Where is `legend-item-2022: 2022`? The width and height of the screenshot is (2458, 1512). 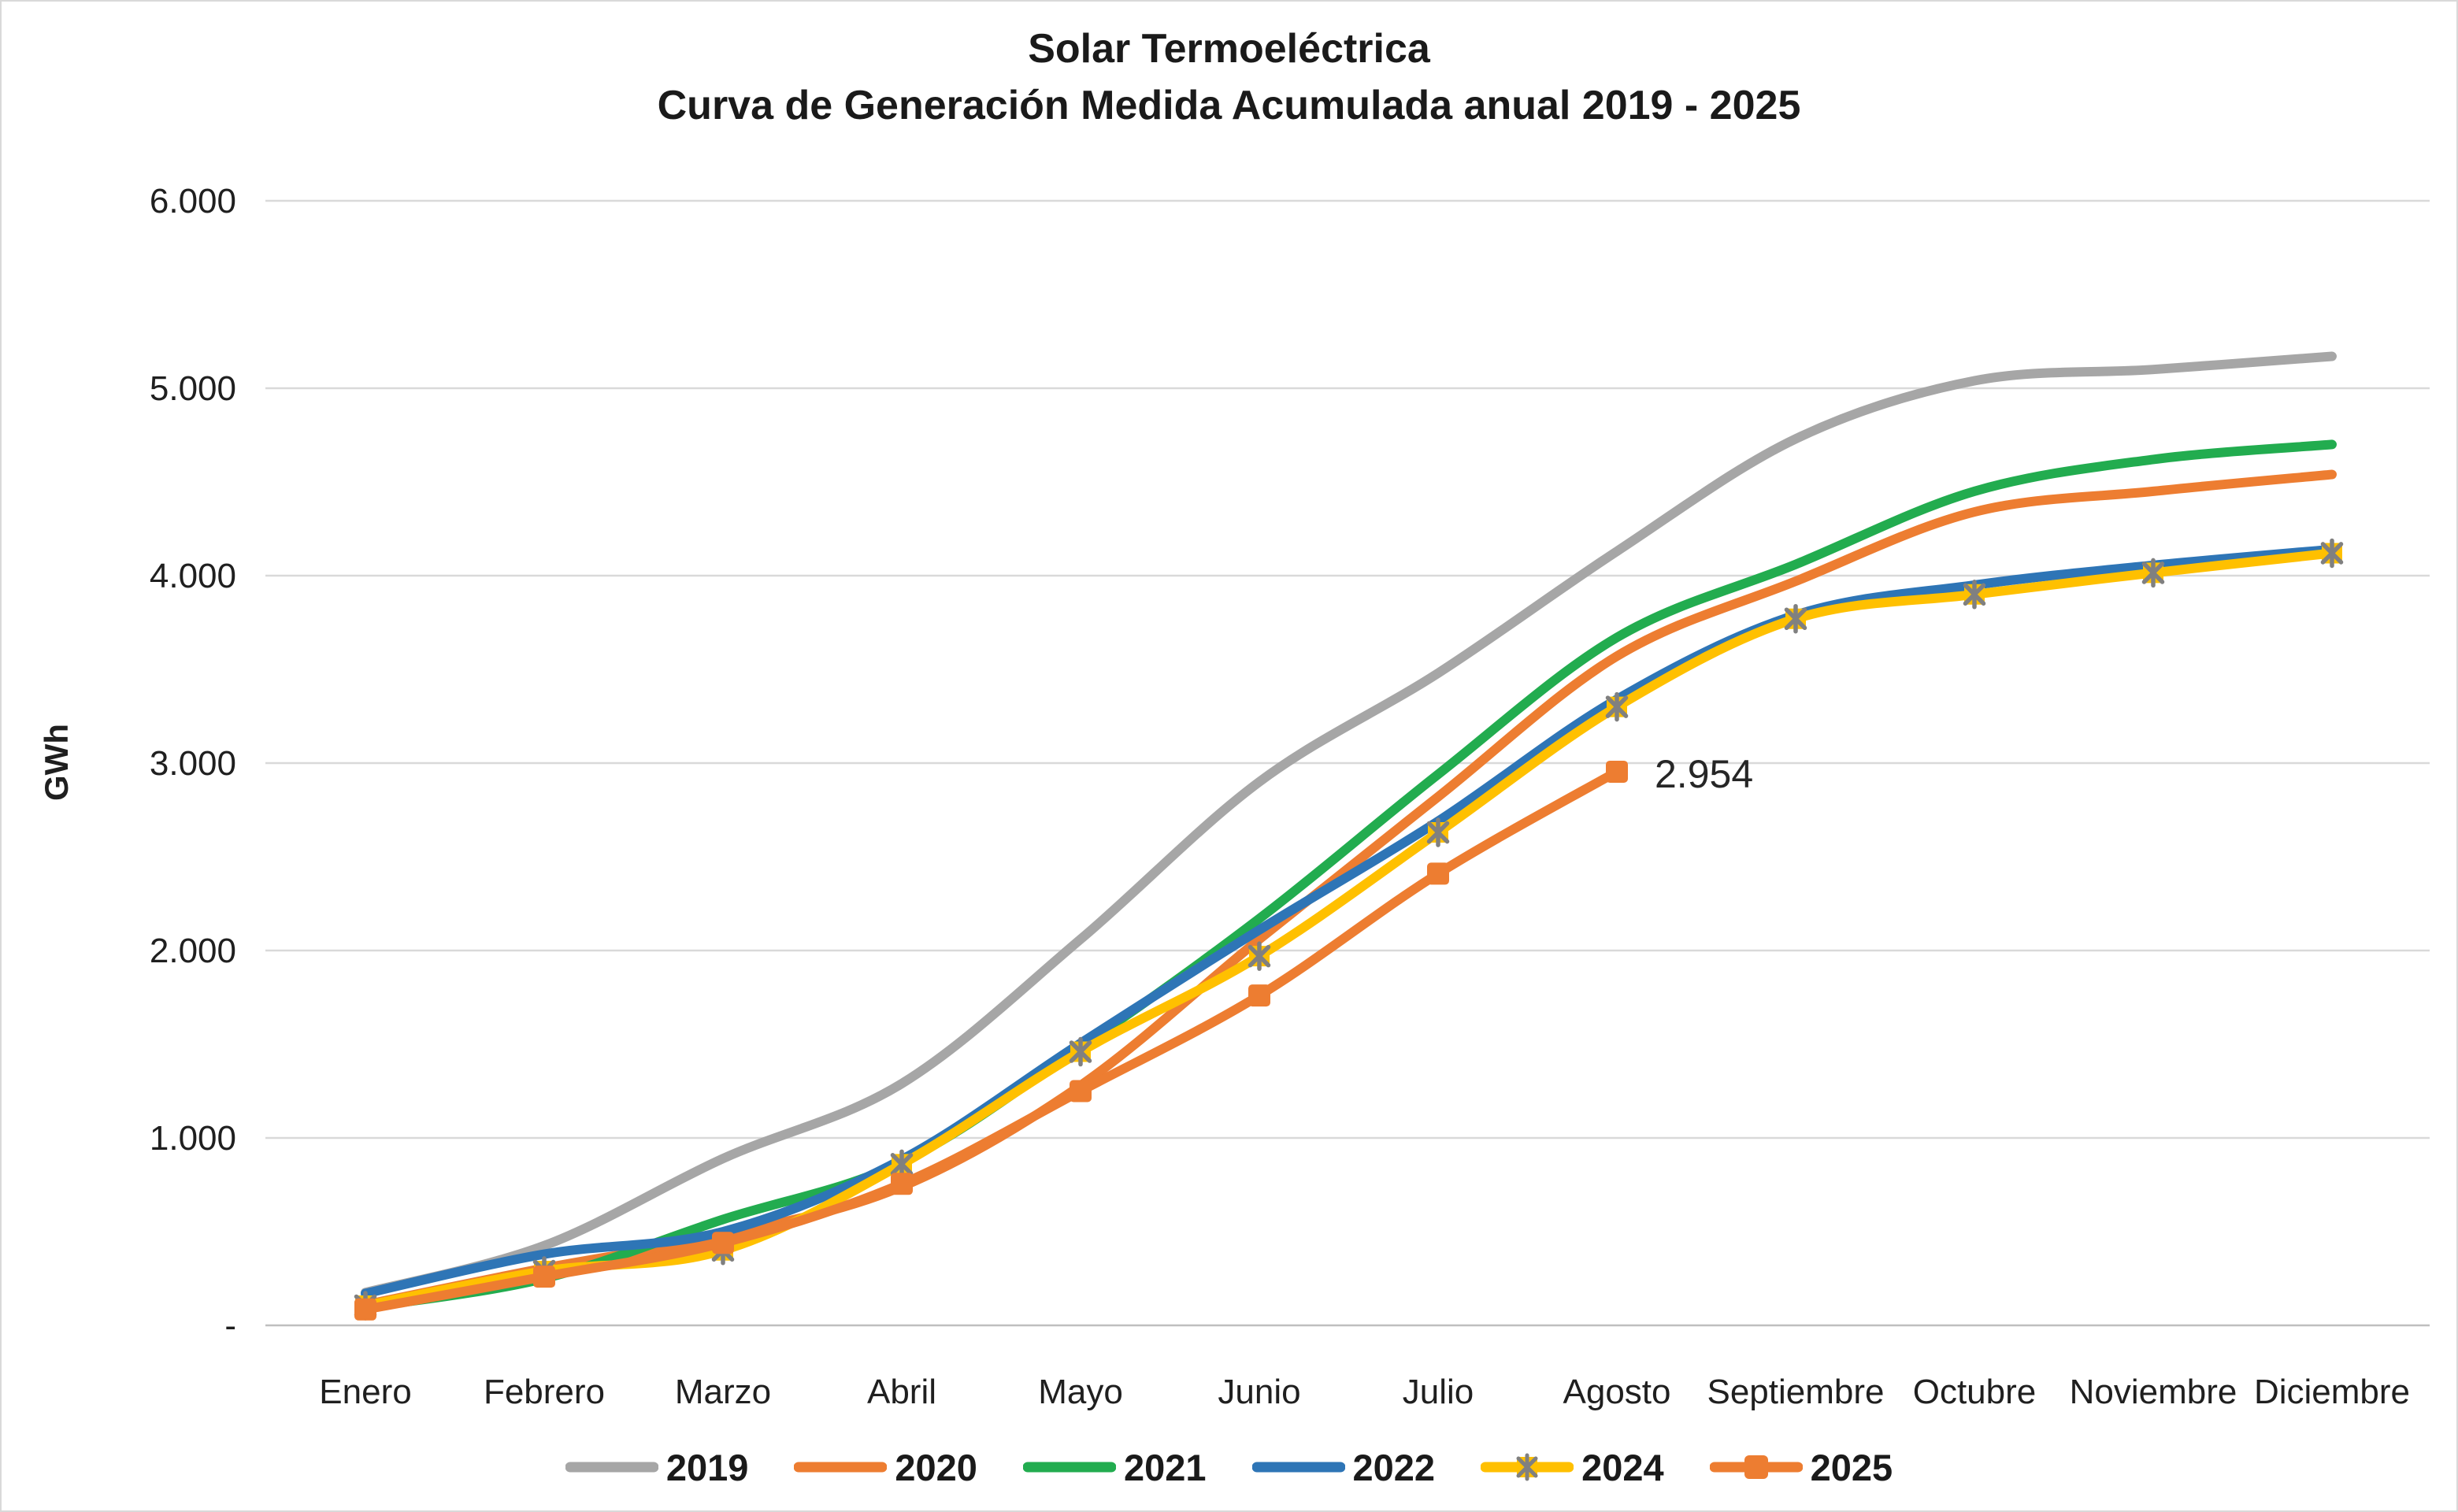
legend-item-2022: 2022 is located at coordinates (1343, 1467).